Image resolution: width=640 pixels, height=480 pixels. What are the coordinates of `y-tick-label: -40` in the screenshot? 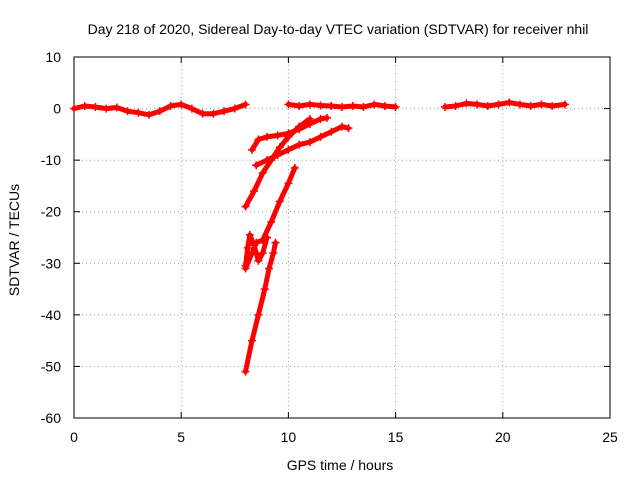 It's located at (51, 315).